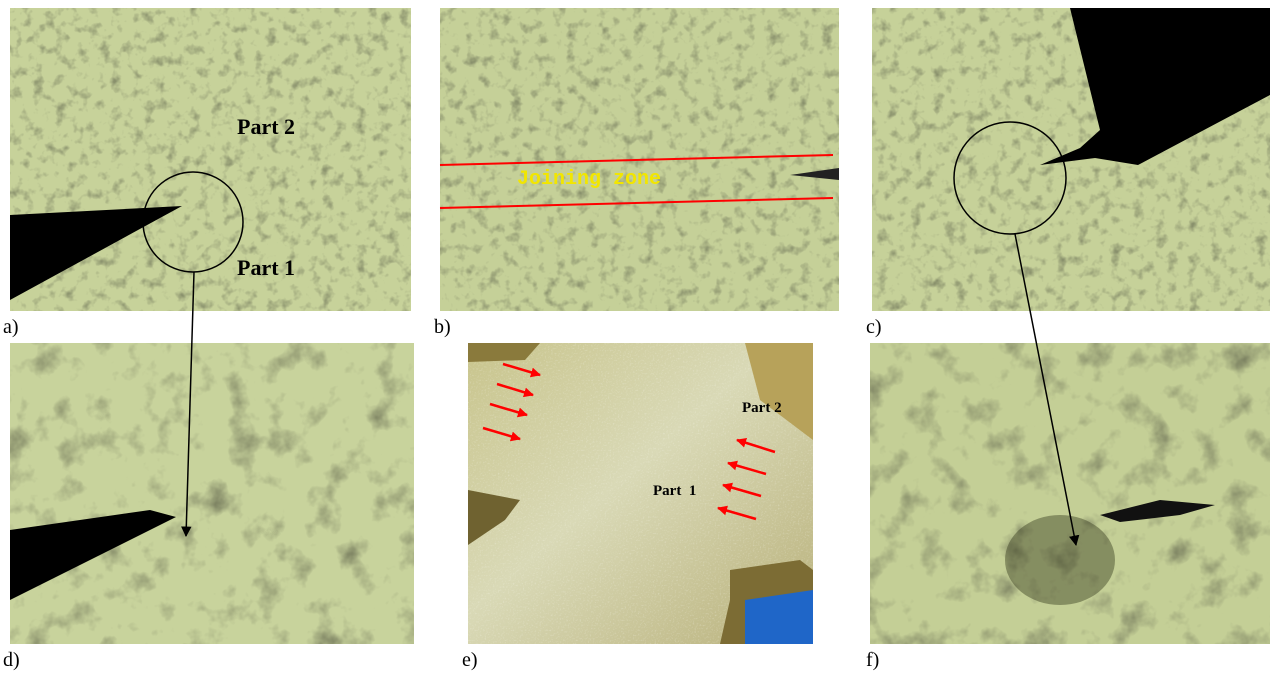 Image resolution: width=1276 pixels, height=673 pixels. What do you see at coordinates (874, 327) in the screenshot?
I see `panel-label: c)` at bounding box center [874, 327].